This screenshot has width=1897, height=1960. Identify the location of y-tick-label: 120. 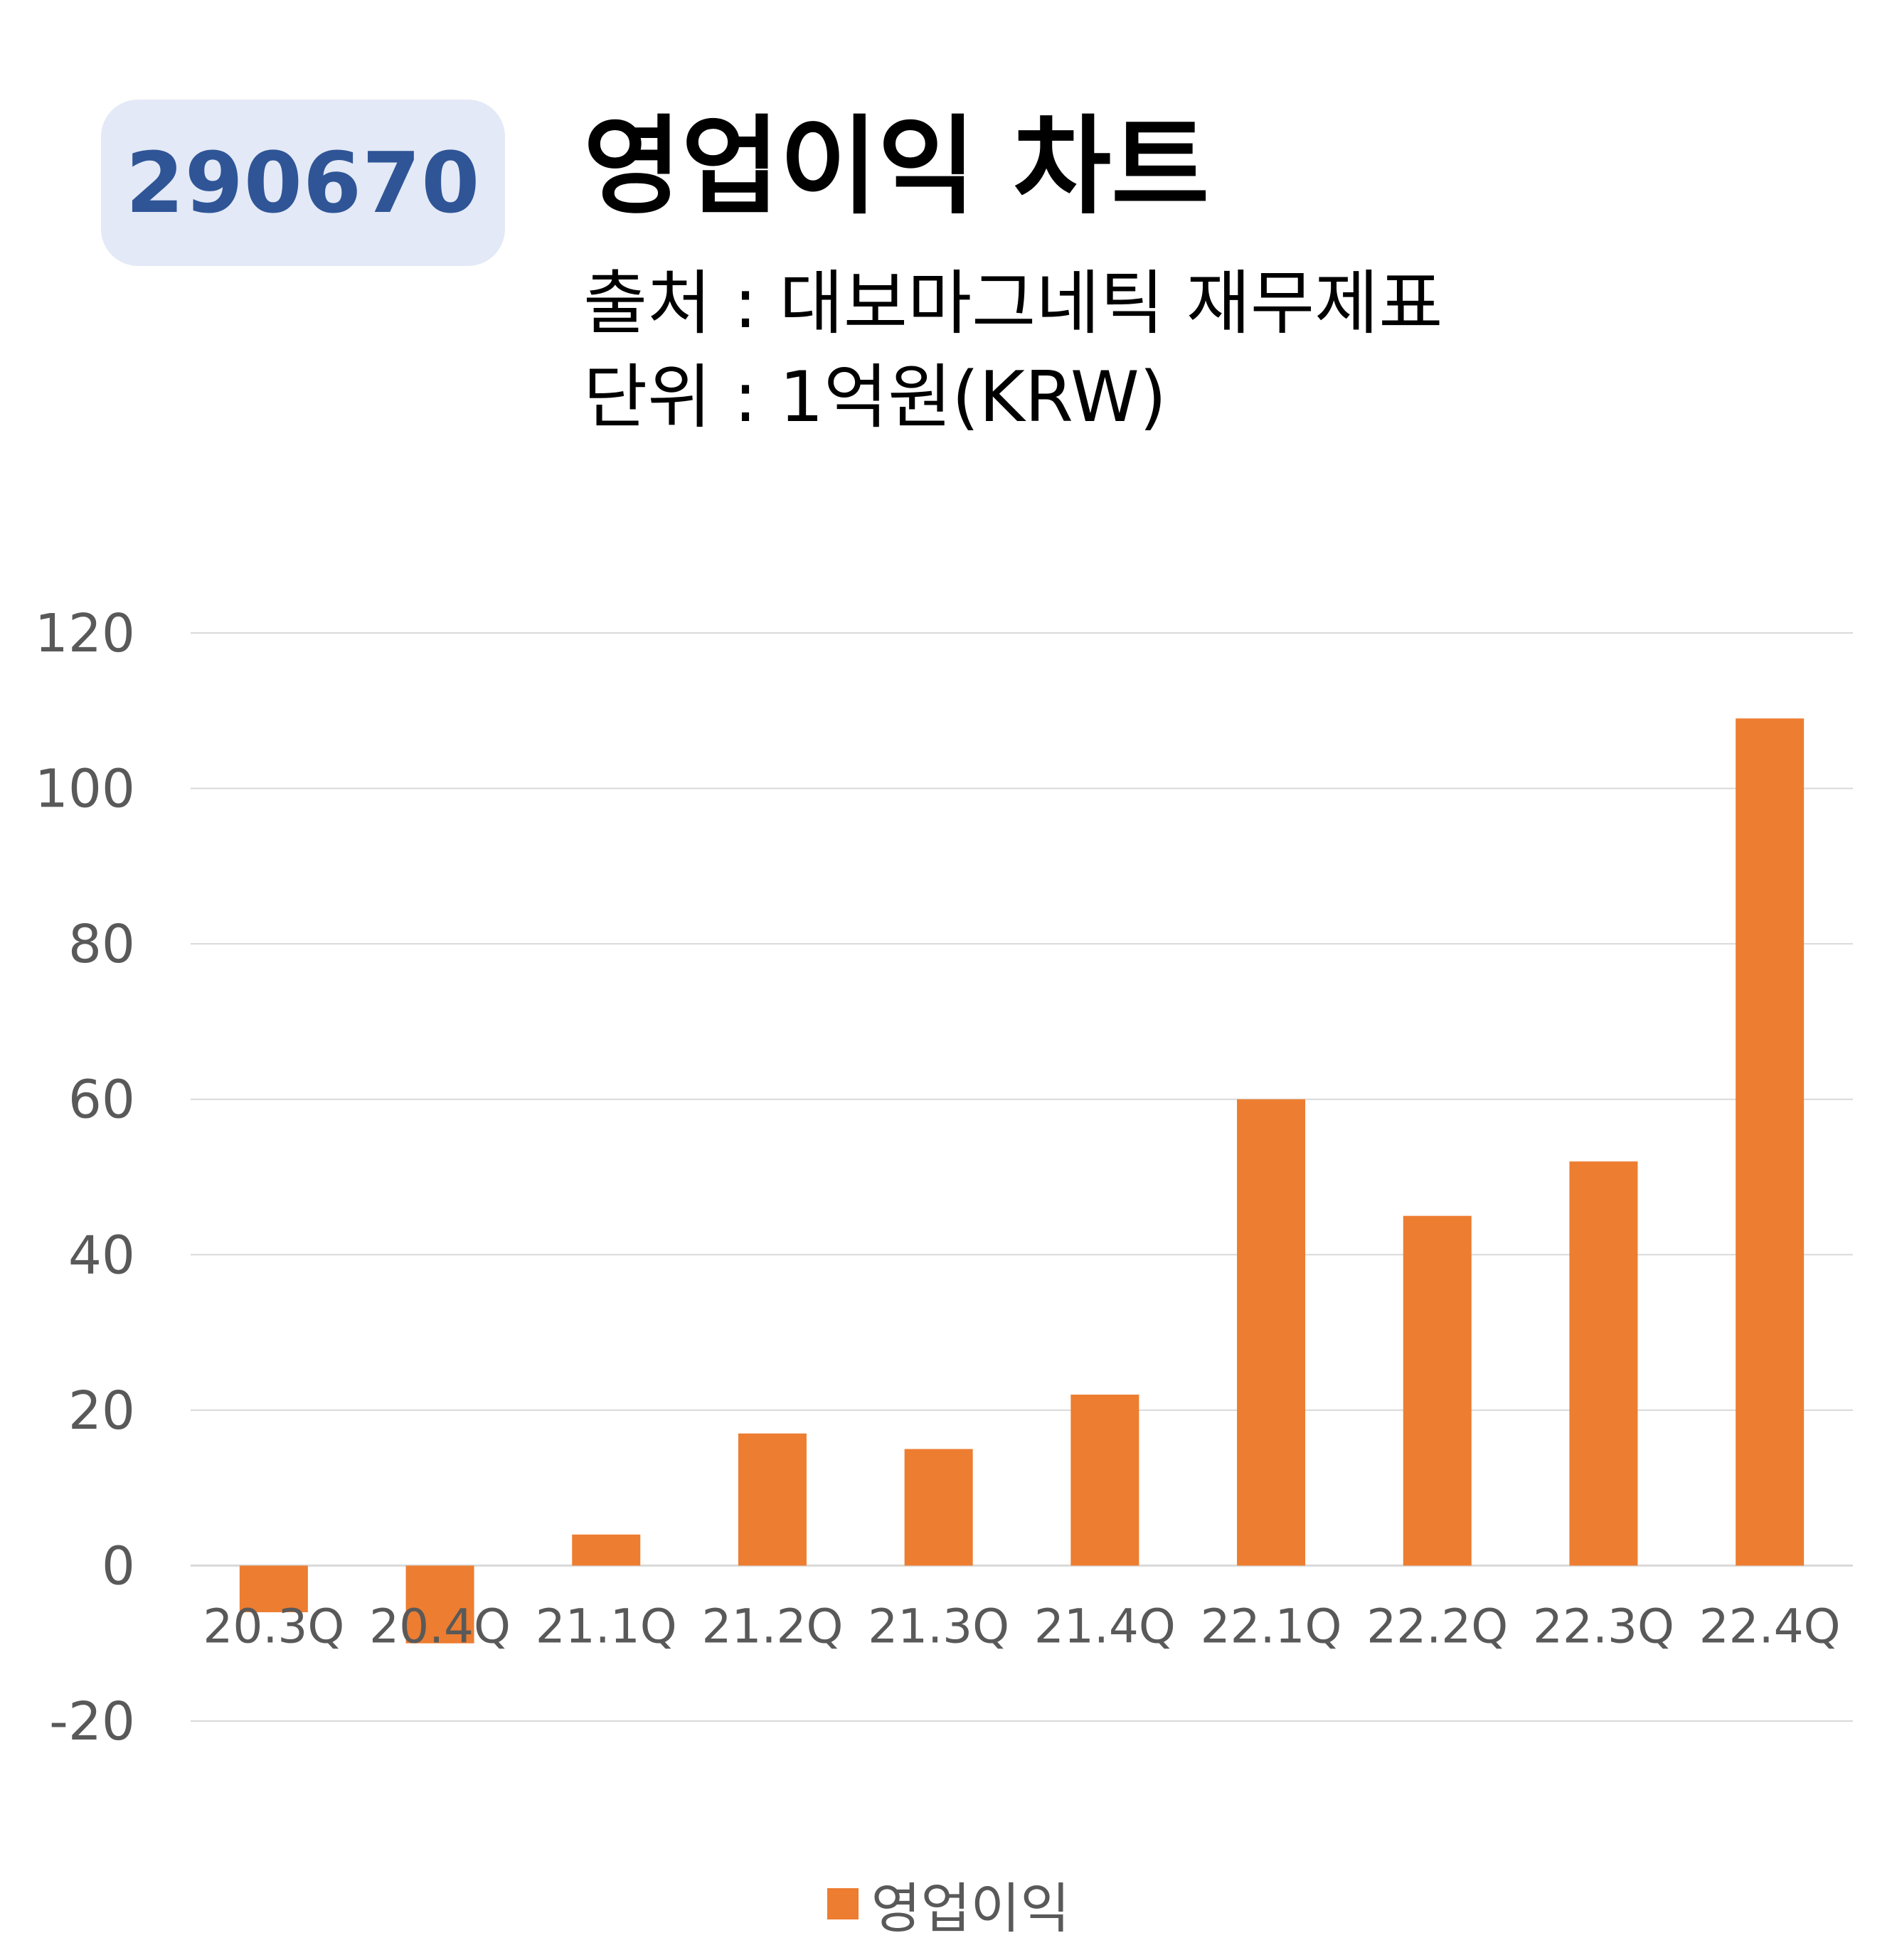
(85, 633).